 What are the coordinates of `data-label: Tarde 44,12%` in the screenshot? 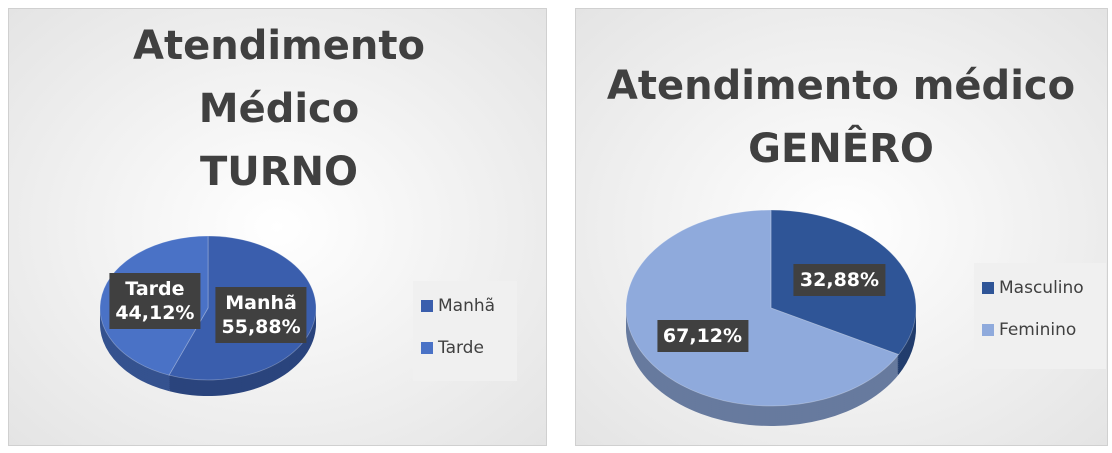 It's located at (155, 301).